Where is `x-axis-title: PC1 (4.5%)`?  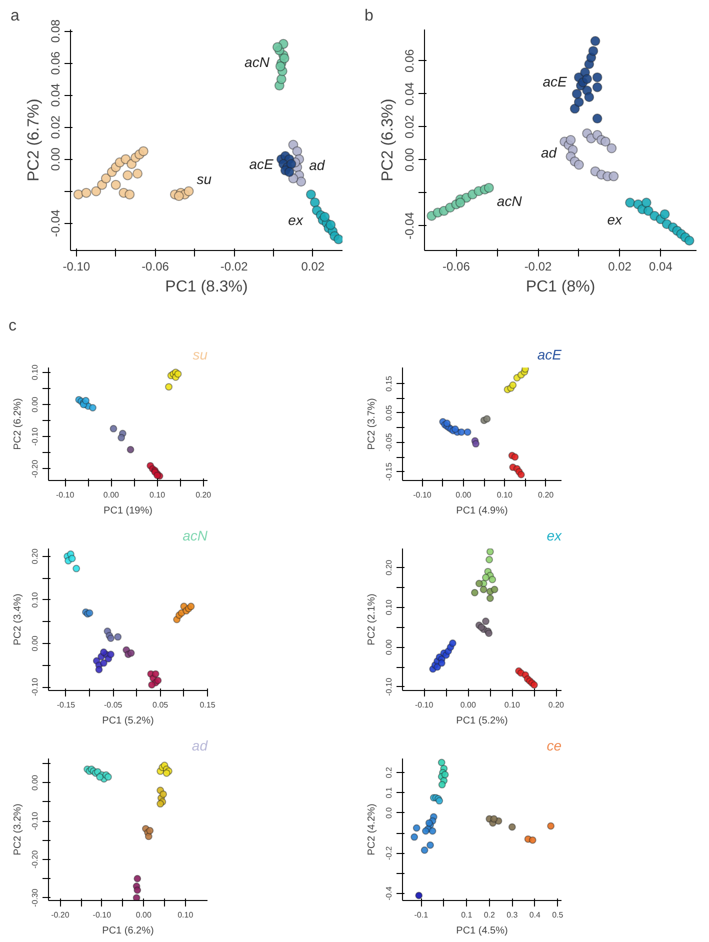 x-axis-title: PC1 (4.5%) is located at coordinates (482, 931).